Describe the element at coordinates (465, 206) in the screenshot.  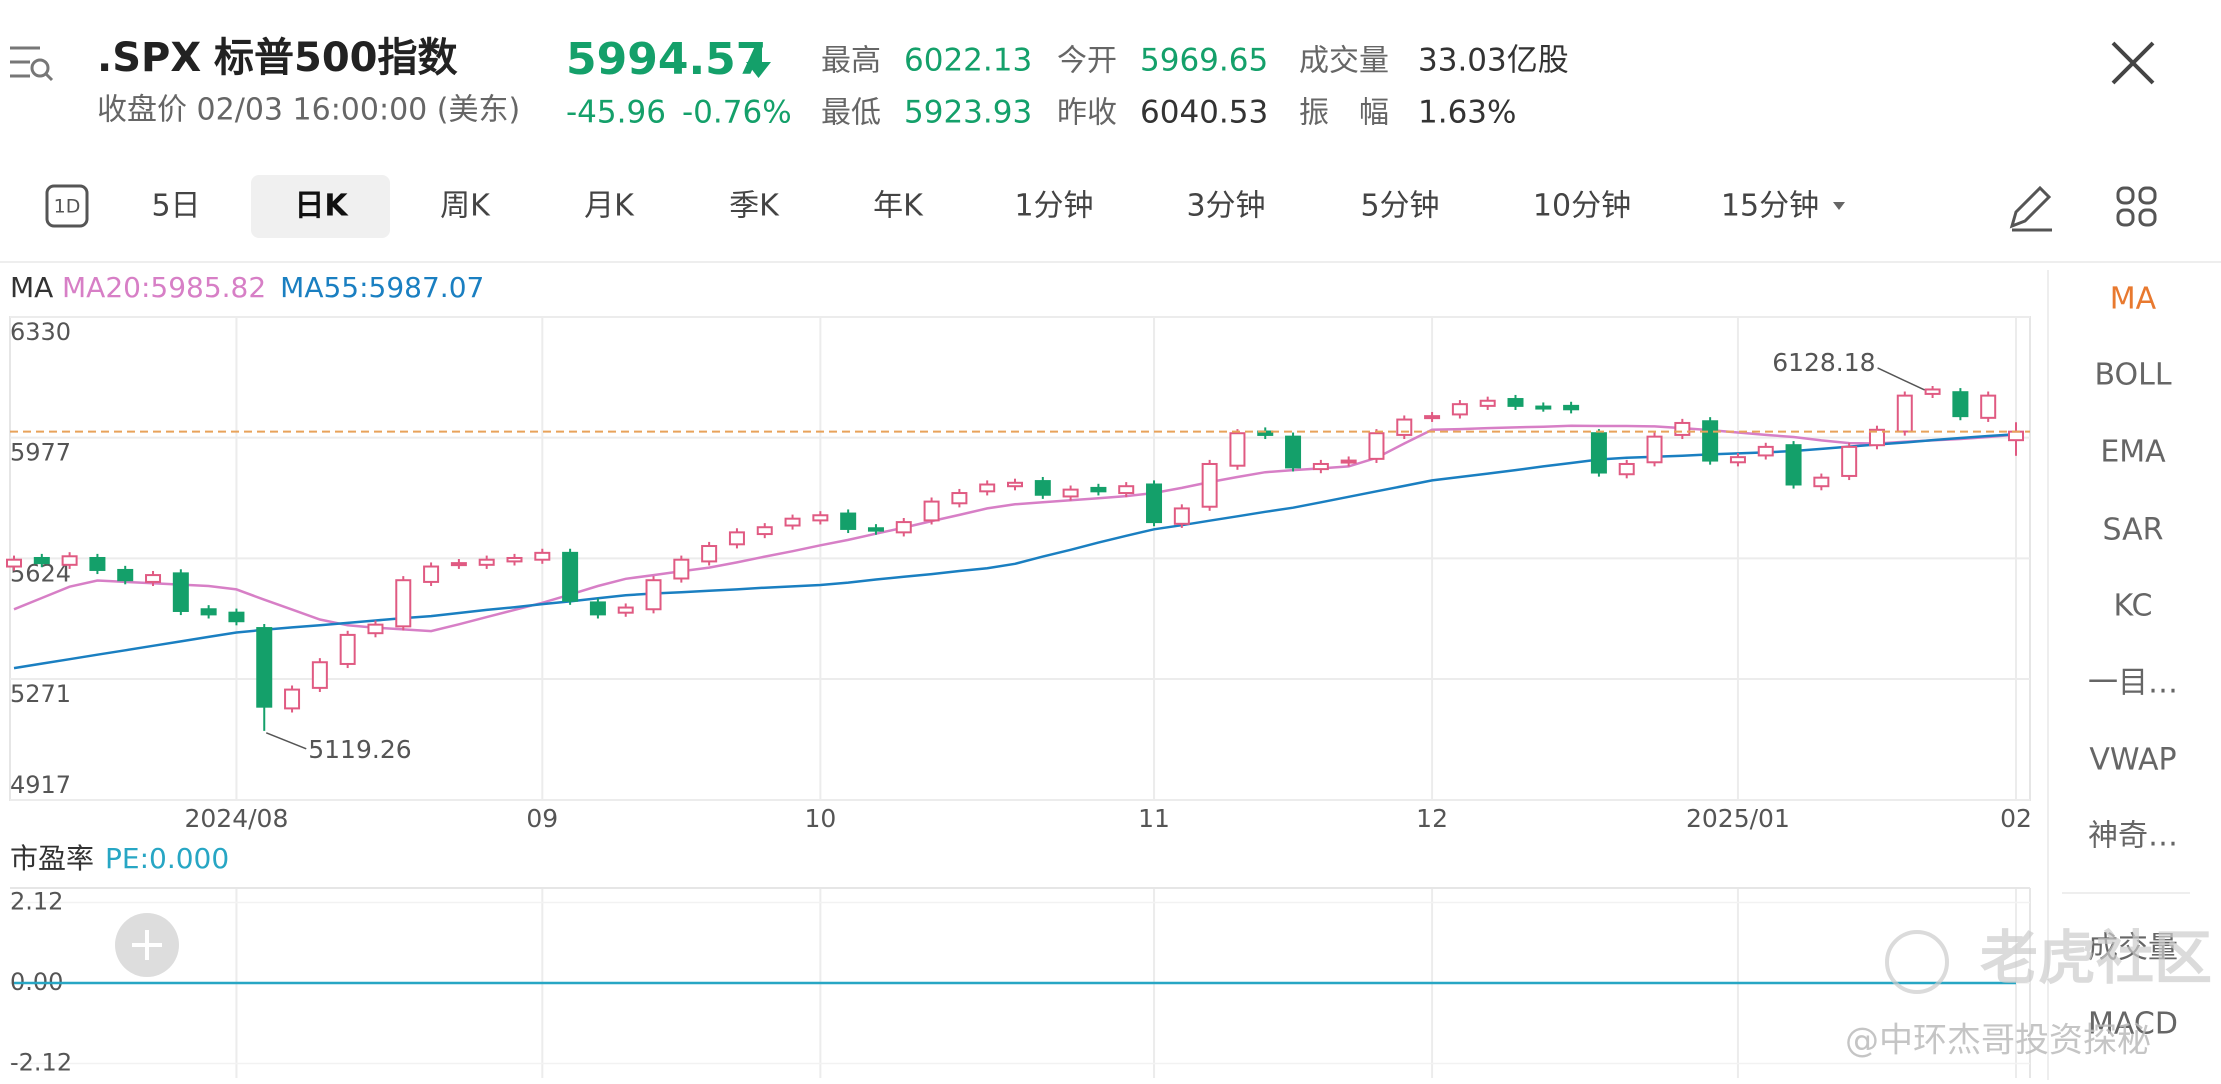
I see `tab: 周K` at that location.